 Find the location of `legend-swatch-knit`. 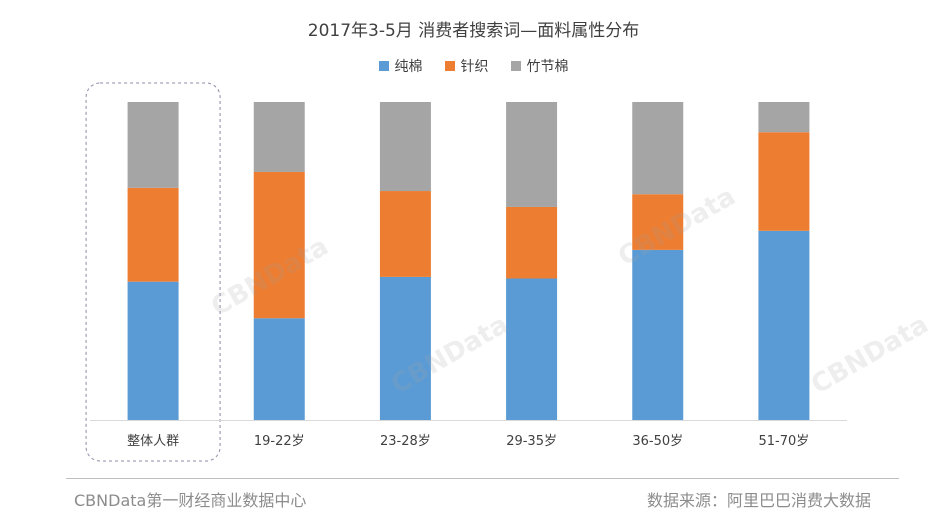

legend-swatch-knit is located at coordinates (449, 66).